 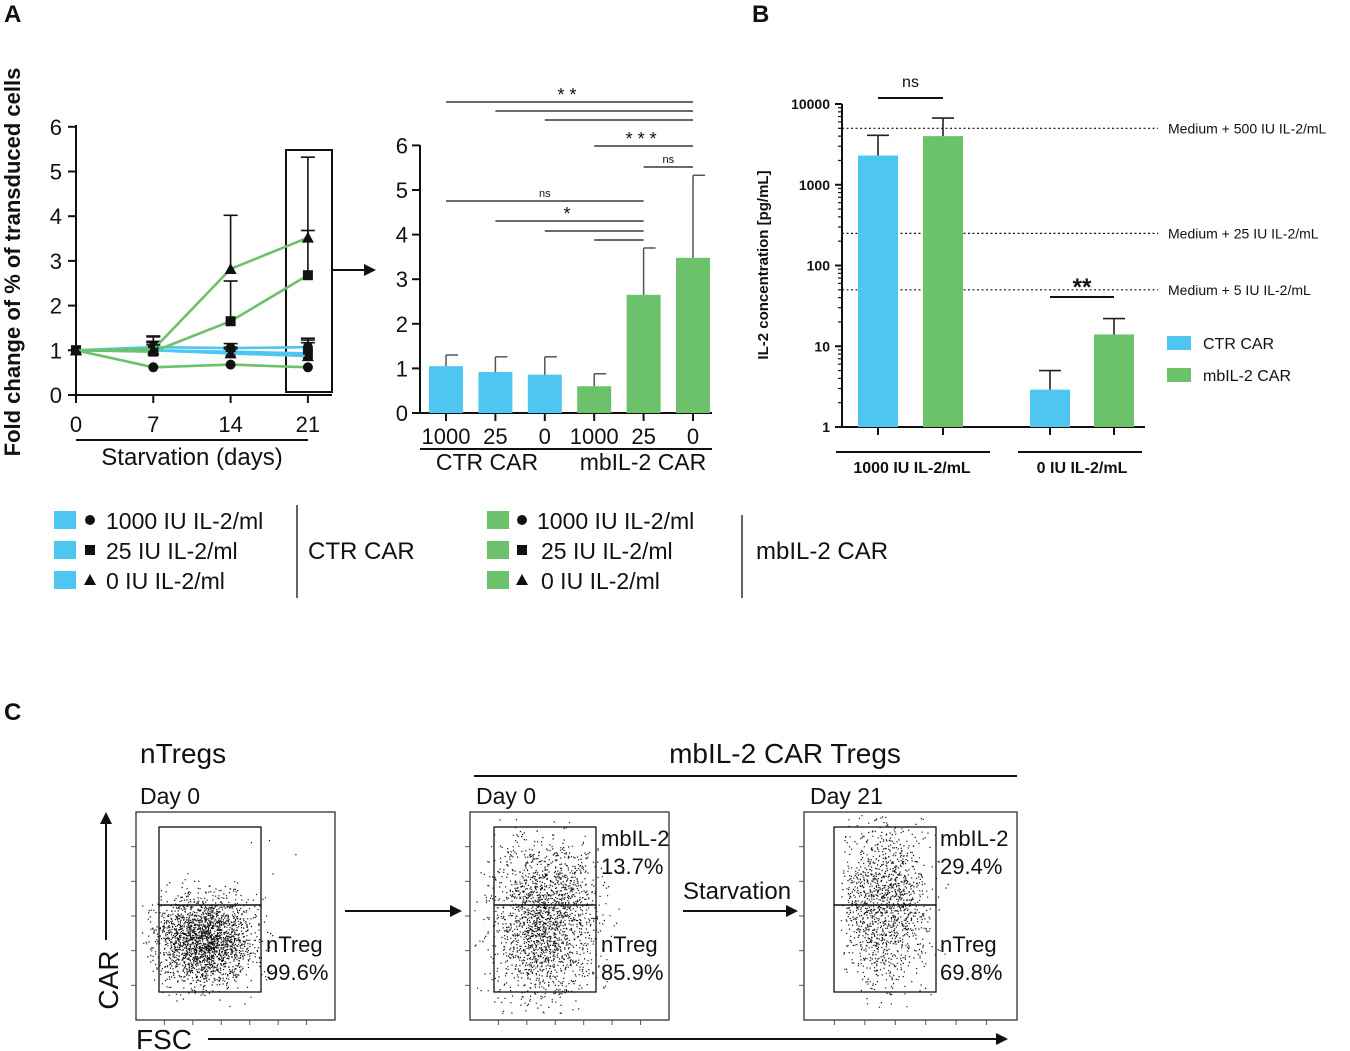 I want to click on plot3-lower-label: nTreg, so click(x=968, y=944).